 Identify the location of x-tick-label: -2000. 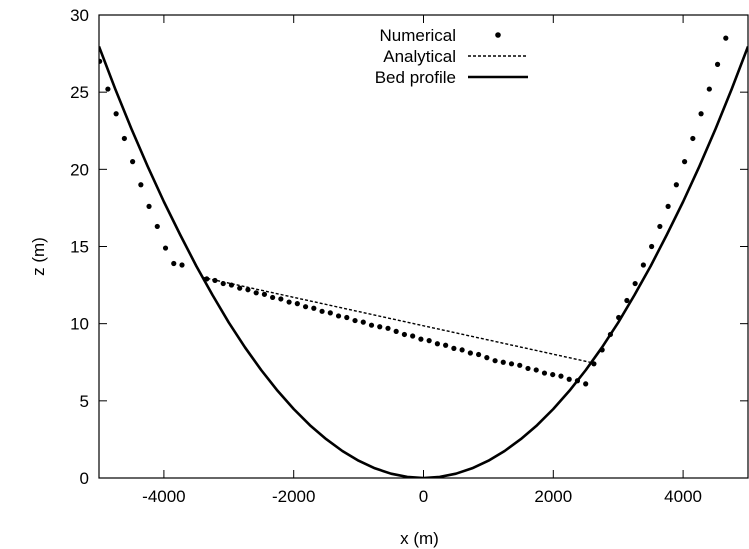
(293, 496).